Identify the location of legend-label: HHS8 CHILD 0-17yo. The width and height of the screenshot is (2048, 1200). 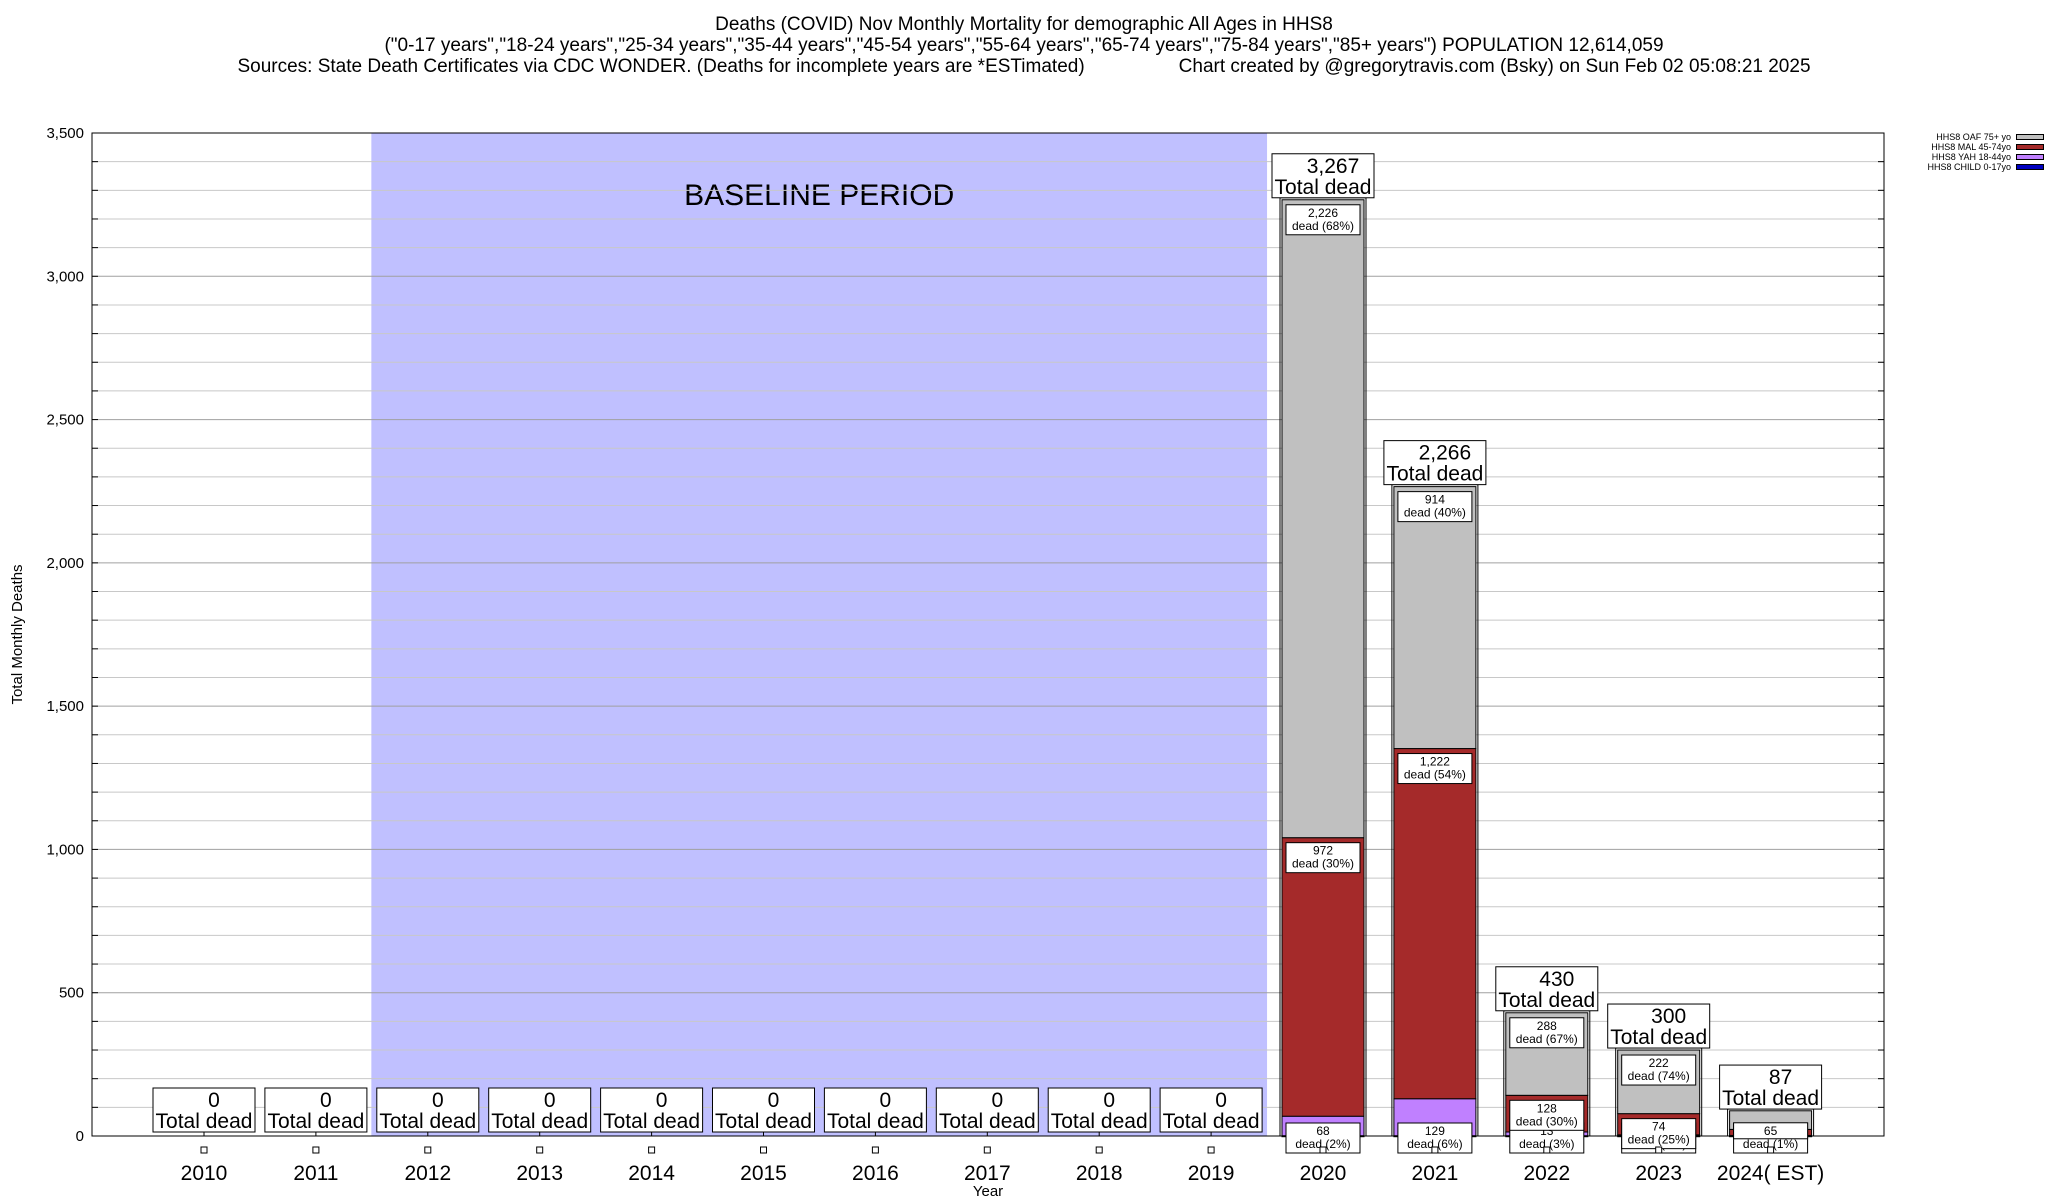
(1969, 167).